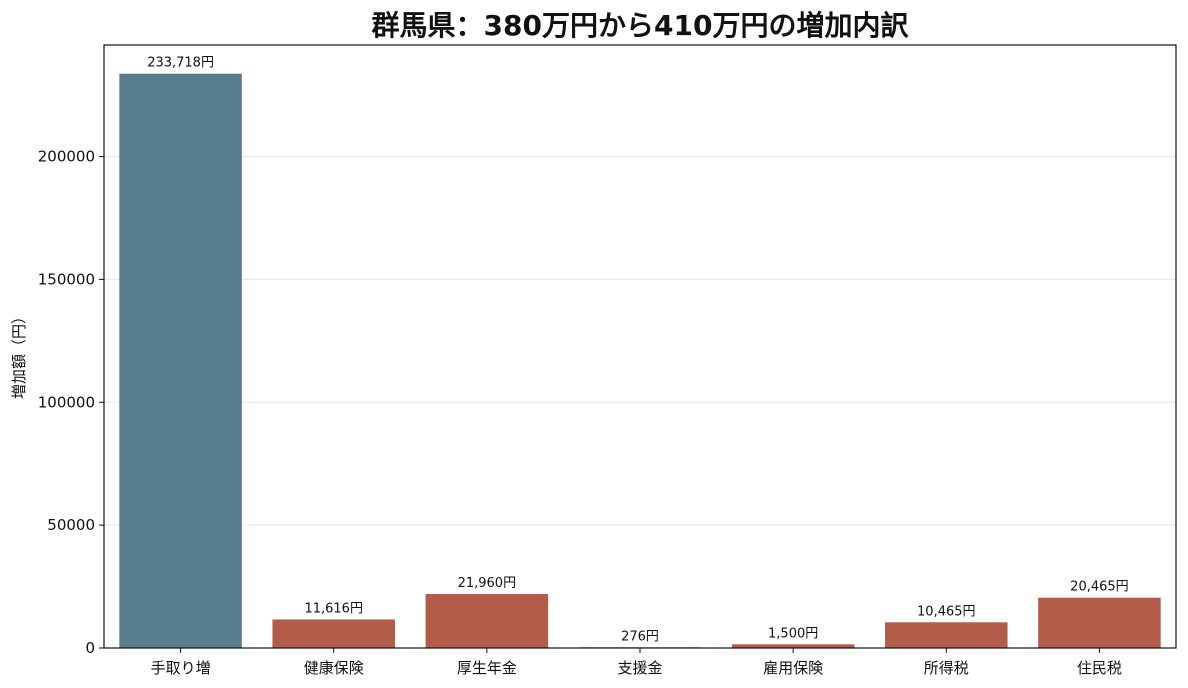 The image size is (1188, 688). What do you see at coordinates (66, 402) in the screenshot?
I see `y-tick-label: 100000` at bounding box center [66, 402].